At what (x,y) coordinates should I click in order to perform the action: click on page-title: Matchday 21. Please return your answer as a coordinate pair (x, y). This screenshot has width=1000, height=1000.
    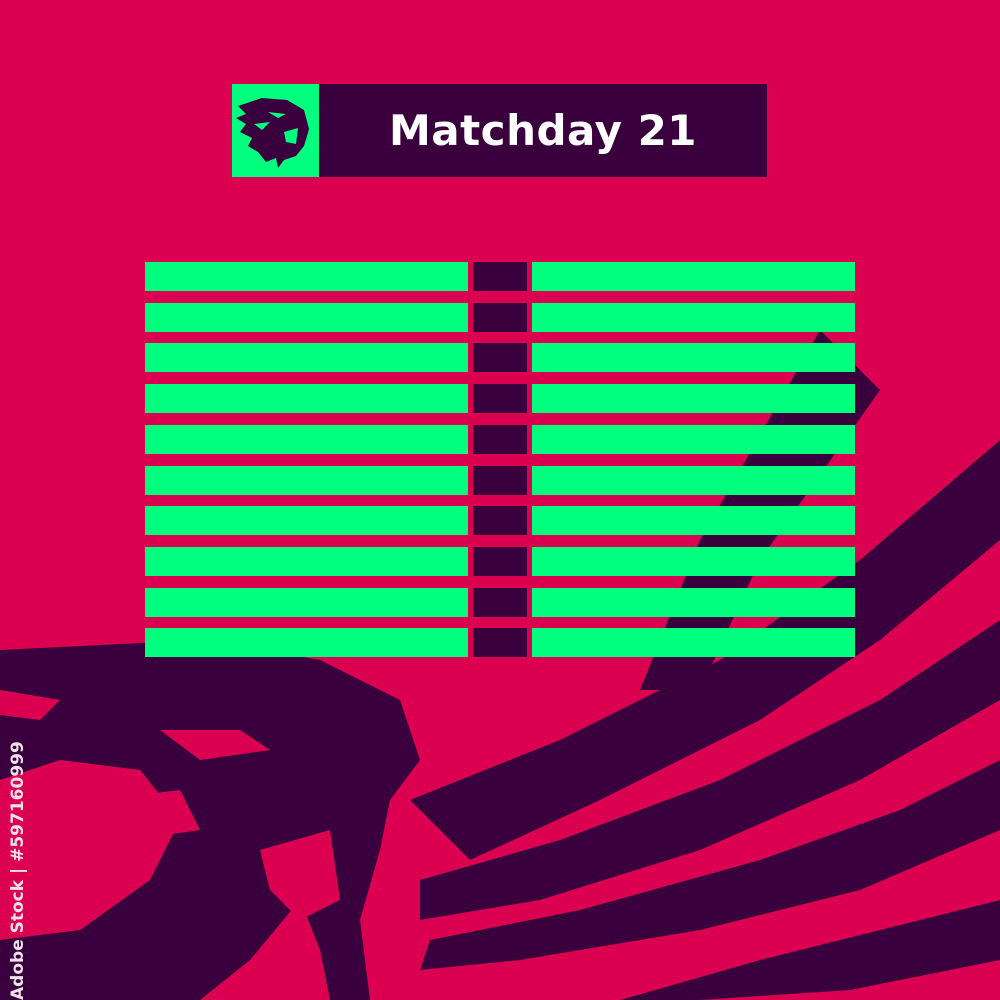
    Looking at the image, I should click on (543, 130).